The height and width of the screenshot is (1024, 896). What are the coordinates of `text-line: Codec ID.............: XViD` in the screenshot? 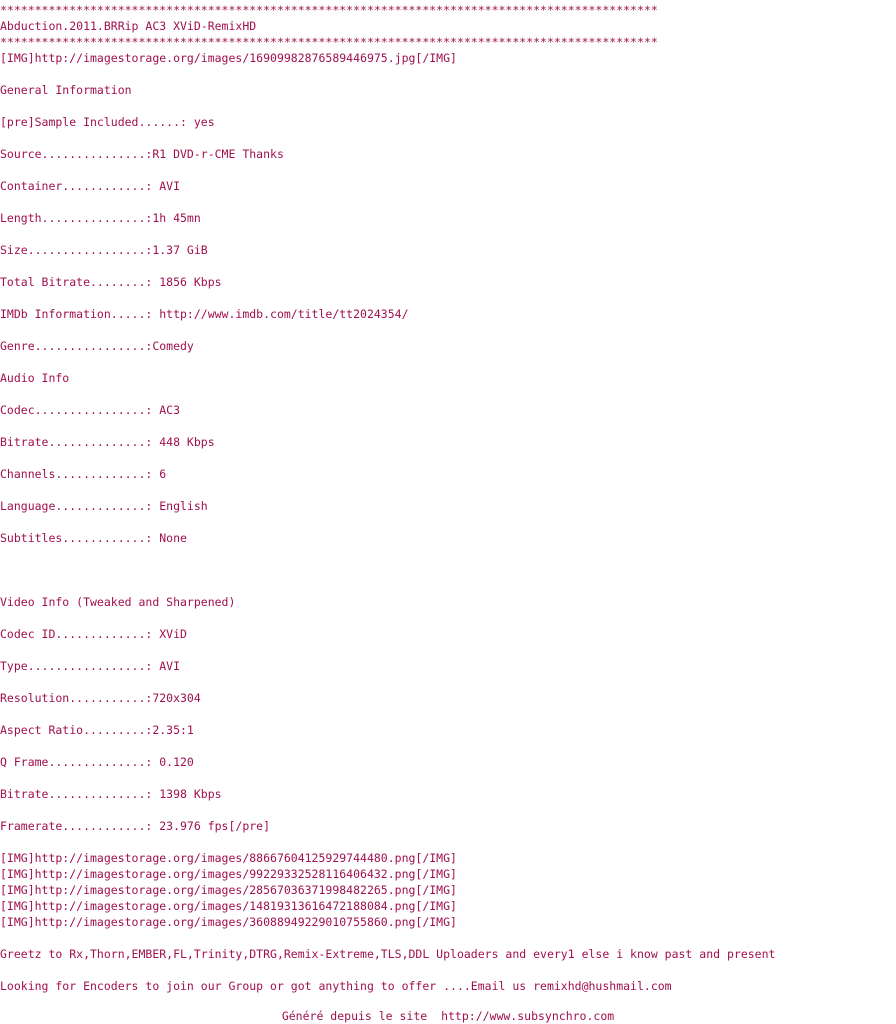 It's located at (93, 634).